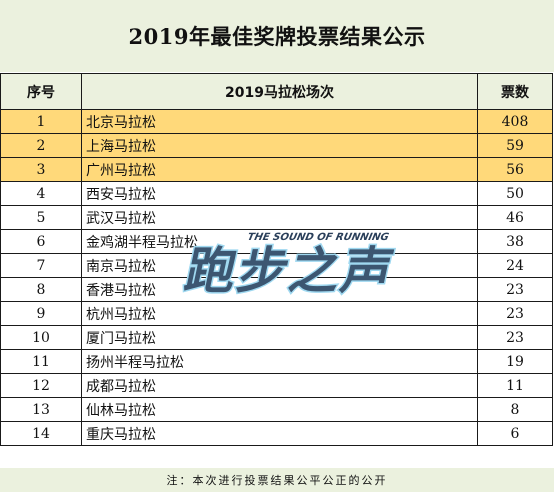 The width and height of the screenshot is (554, 492). What do you see at coordinates (279, 217) in the screenshot?
I see `race-name-cell: 武汉马拉松` at bounding box center [279, 217].